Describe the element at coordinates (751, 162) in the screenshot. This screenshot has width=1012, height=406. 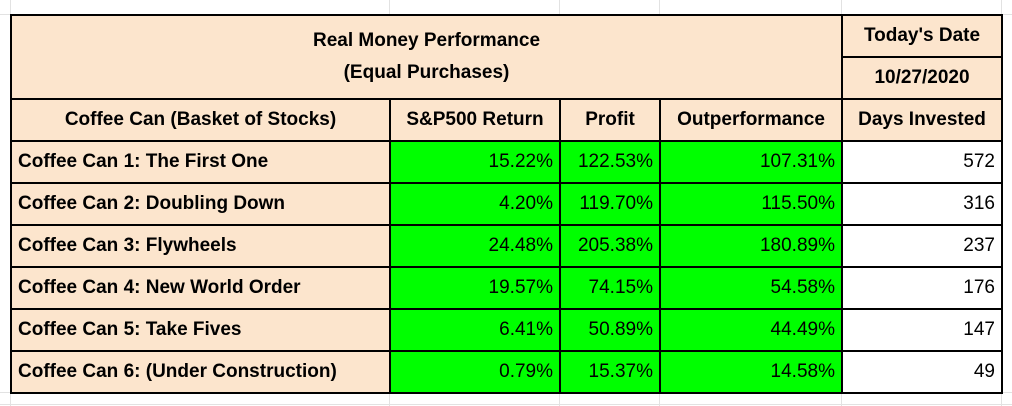
I see `outperformance-cell: 107.31%` at that location.